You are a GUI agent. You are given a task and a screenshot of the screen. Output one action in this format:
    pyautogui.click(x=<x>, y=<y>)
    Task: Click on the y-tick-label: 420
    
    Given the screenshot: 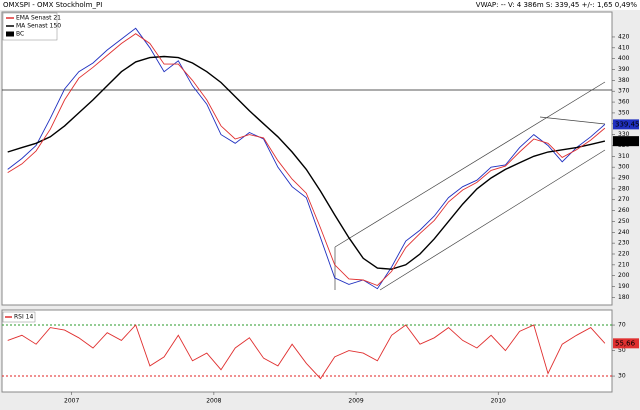 What is the action you would take?
    pyautogui.click(x=624, y=36)
    